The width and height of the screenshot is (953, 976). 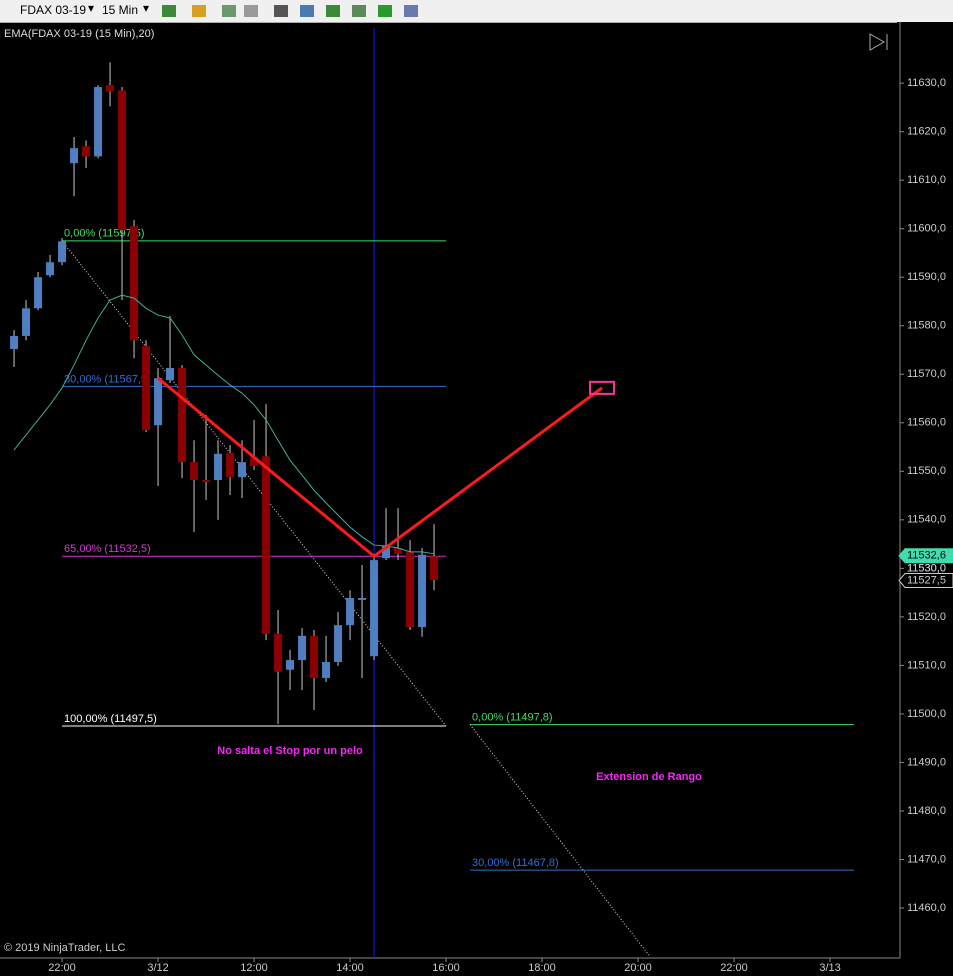 I want to click on trade-icon, so click(x=385, y=11).